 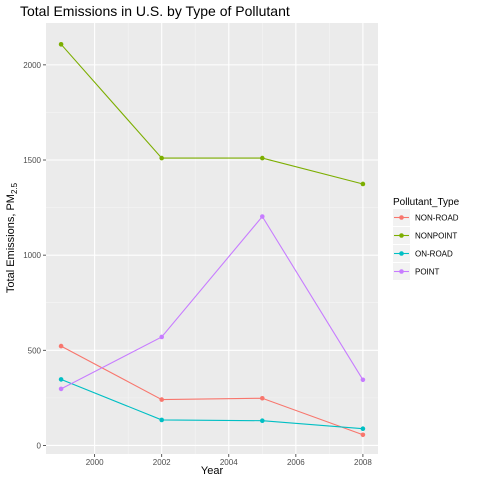 I want to click on series-line-non-road, so click(x=212, y=390).